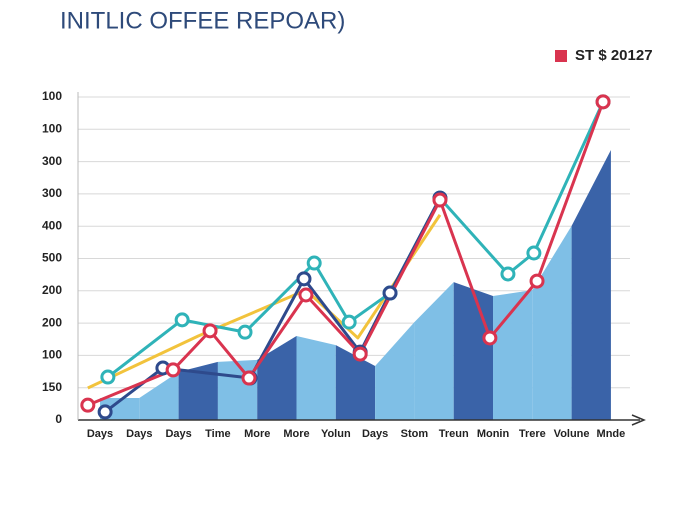  What do you see at coordinates (532, 434) in the screenshot?
I see `x-tick-label: Trere` at bounding box center [532, 434].